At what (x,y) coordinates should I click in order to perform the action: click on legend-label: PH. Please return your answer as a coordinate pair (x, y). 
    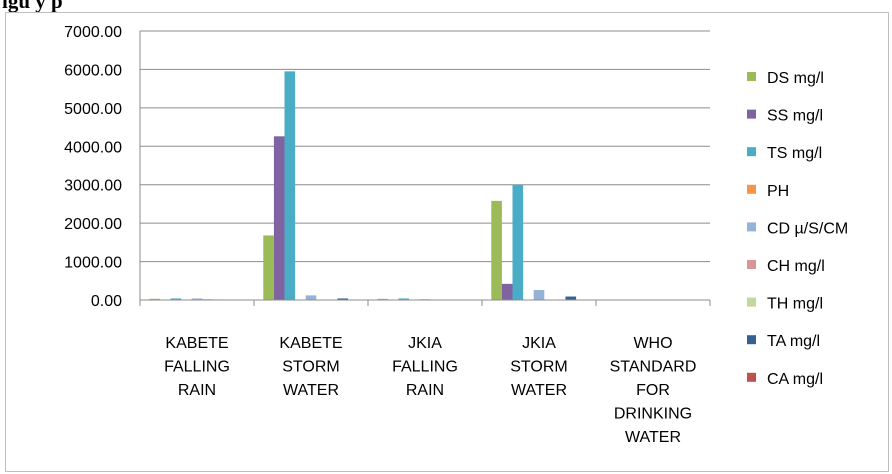
    Looking at the image, I should click on (778, 191).